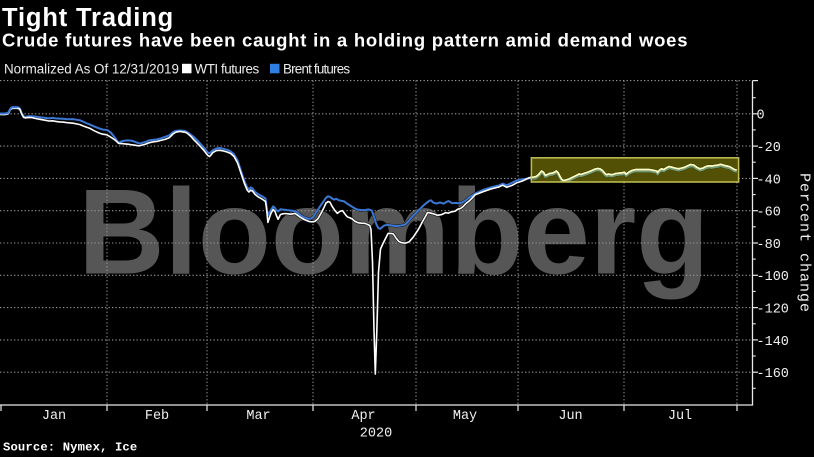  What do you see at coordinates (227, 69) in the screenshot?
I see `svg-text: WTI futures` at bounding box center [227, 69].